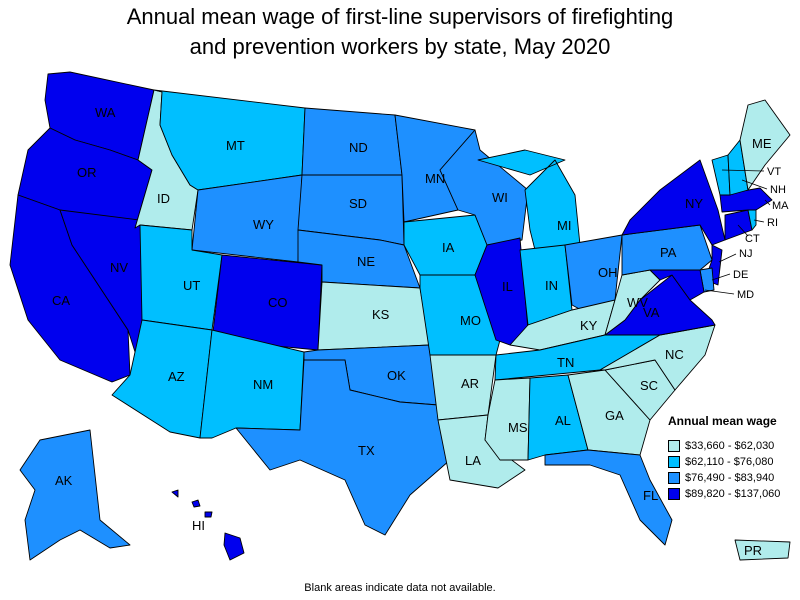 This screenshot has width=800, height=600. What do you see at coordinates (649, 385) in the screenshot?
I see `label-sc: SC` at bounding box center [649, 385].